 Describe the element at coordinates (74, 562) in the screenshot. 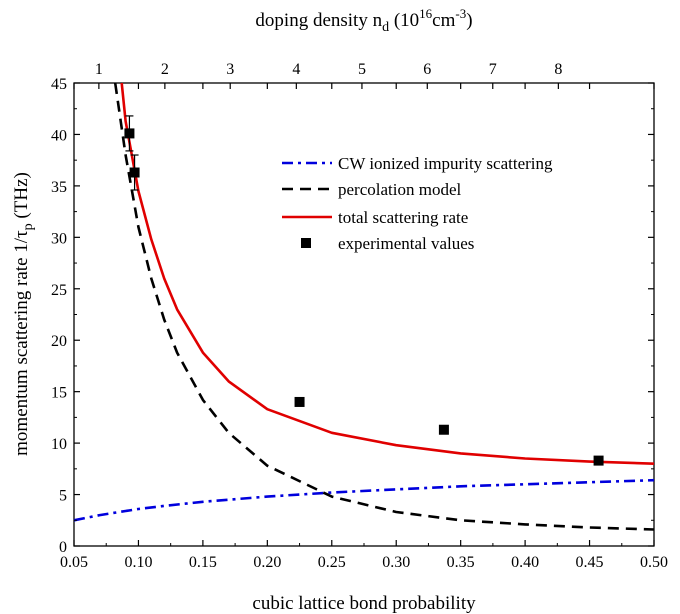

I see `x-tick-label: 0.05` at that location.